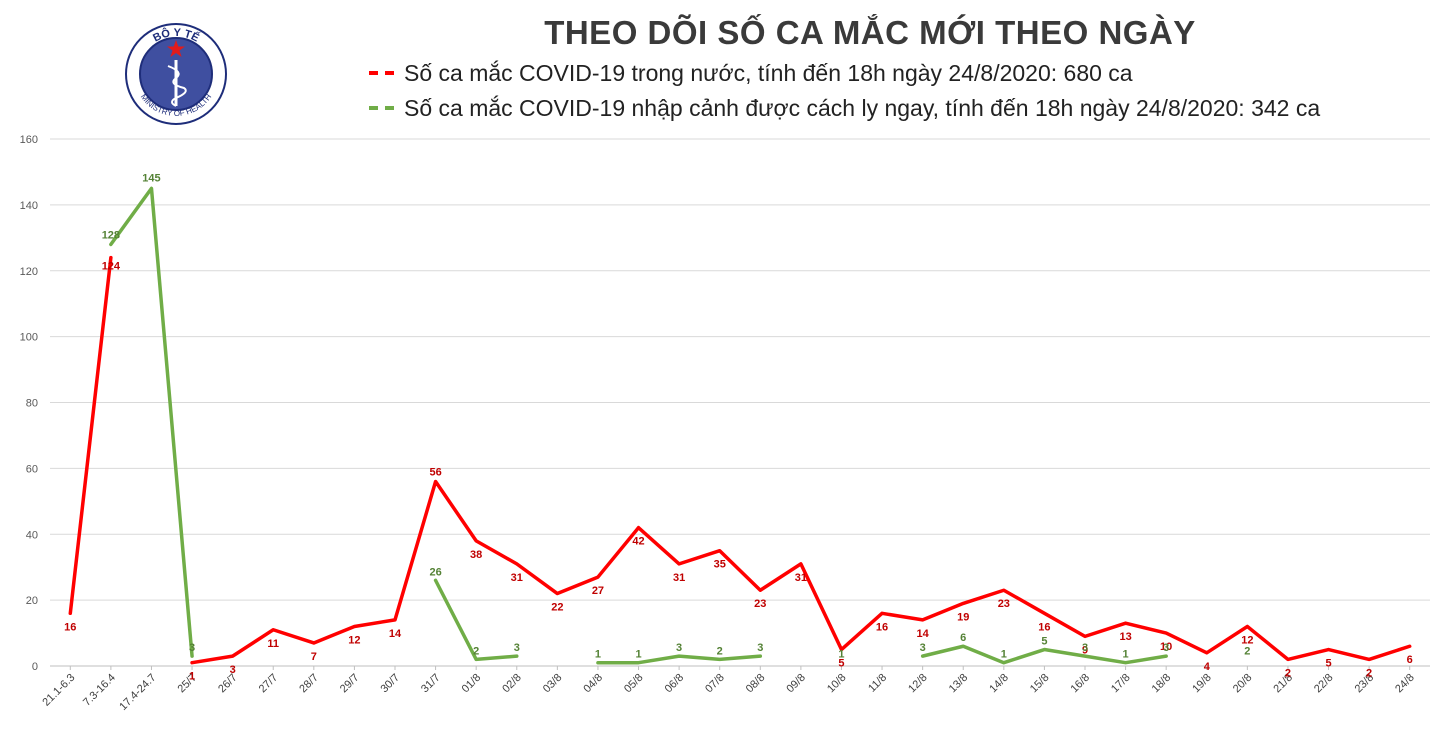  I want to click on y-tick-label: 40, so click(32, 535).